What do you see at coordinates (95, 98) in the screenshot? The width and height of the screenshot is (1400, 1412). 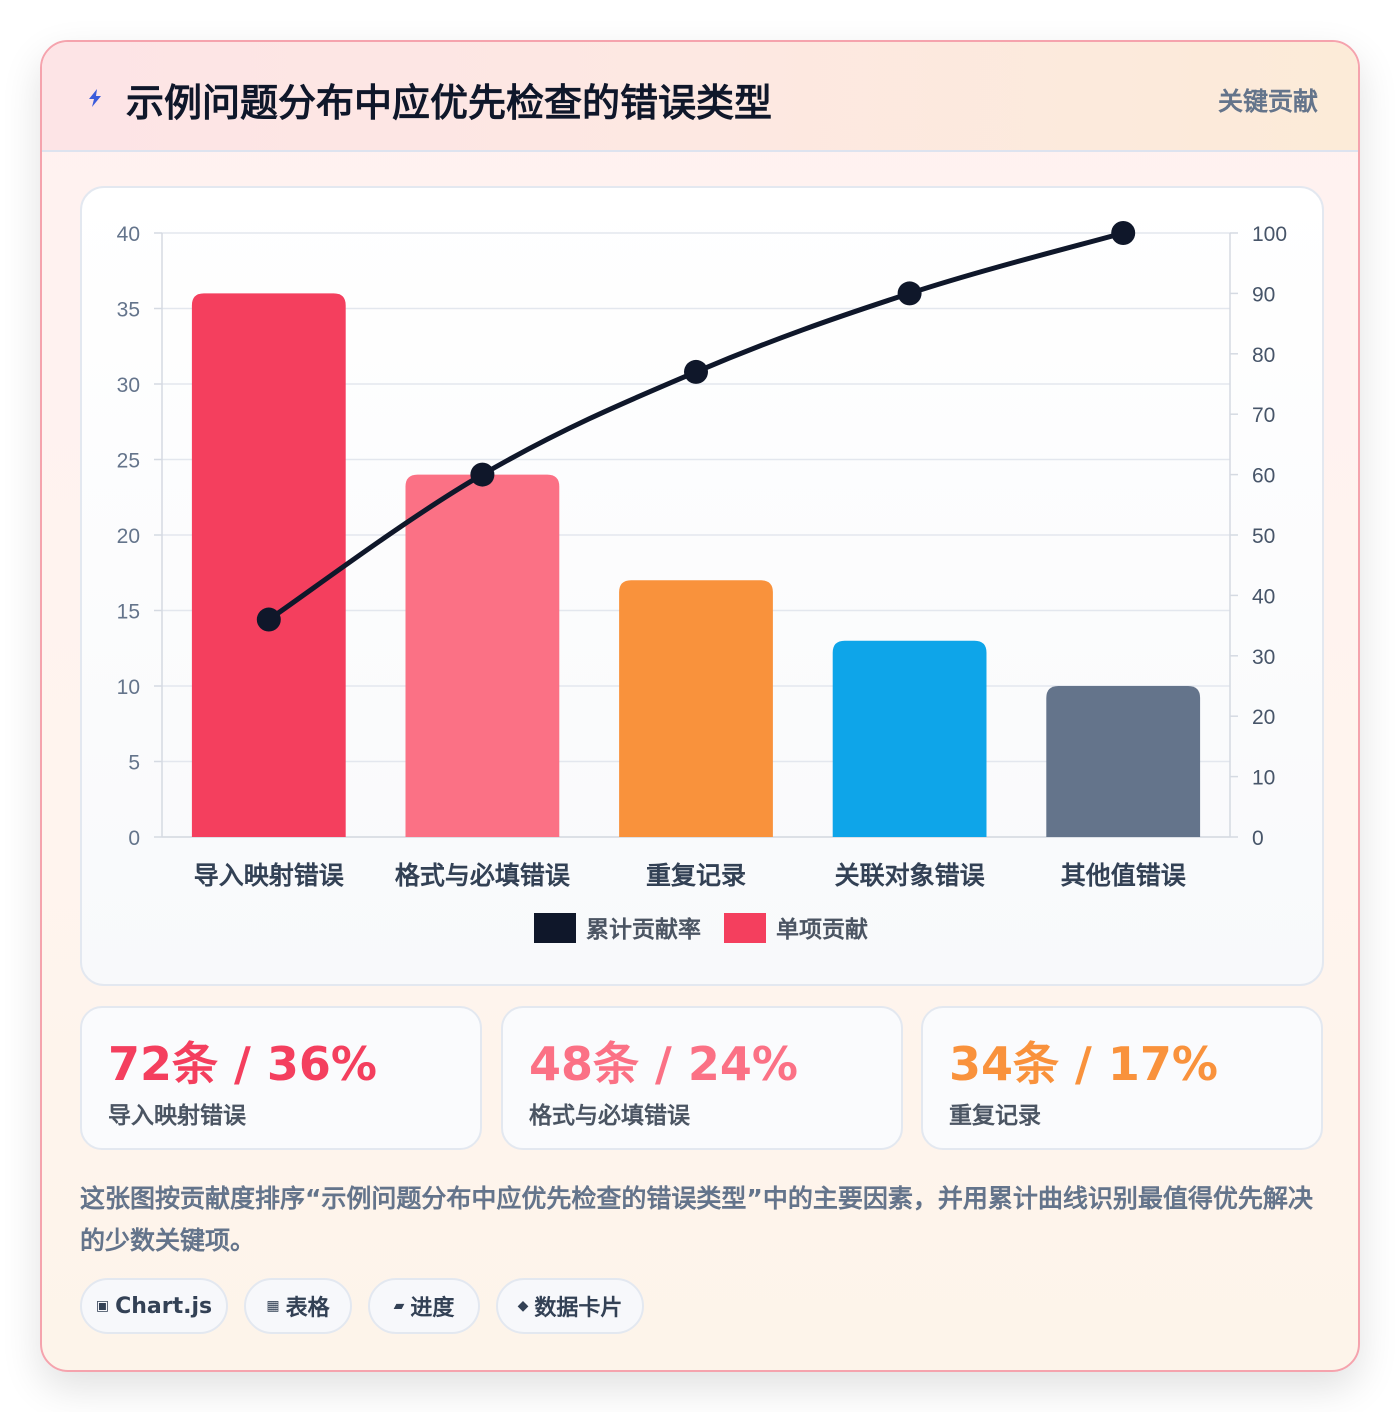 I see `lightning-icon` at bounding box center [95, 98].